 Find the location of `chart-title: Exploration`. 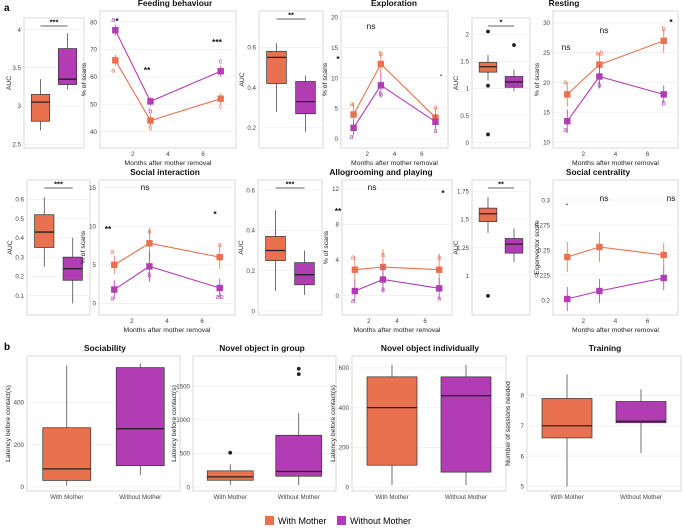

chart-title: Exploration is located at coordinates (394, 4).